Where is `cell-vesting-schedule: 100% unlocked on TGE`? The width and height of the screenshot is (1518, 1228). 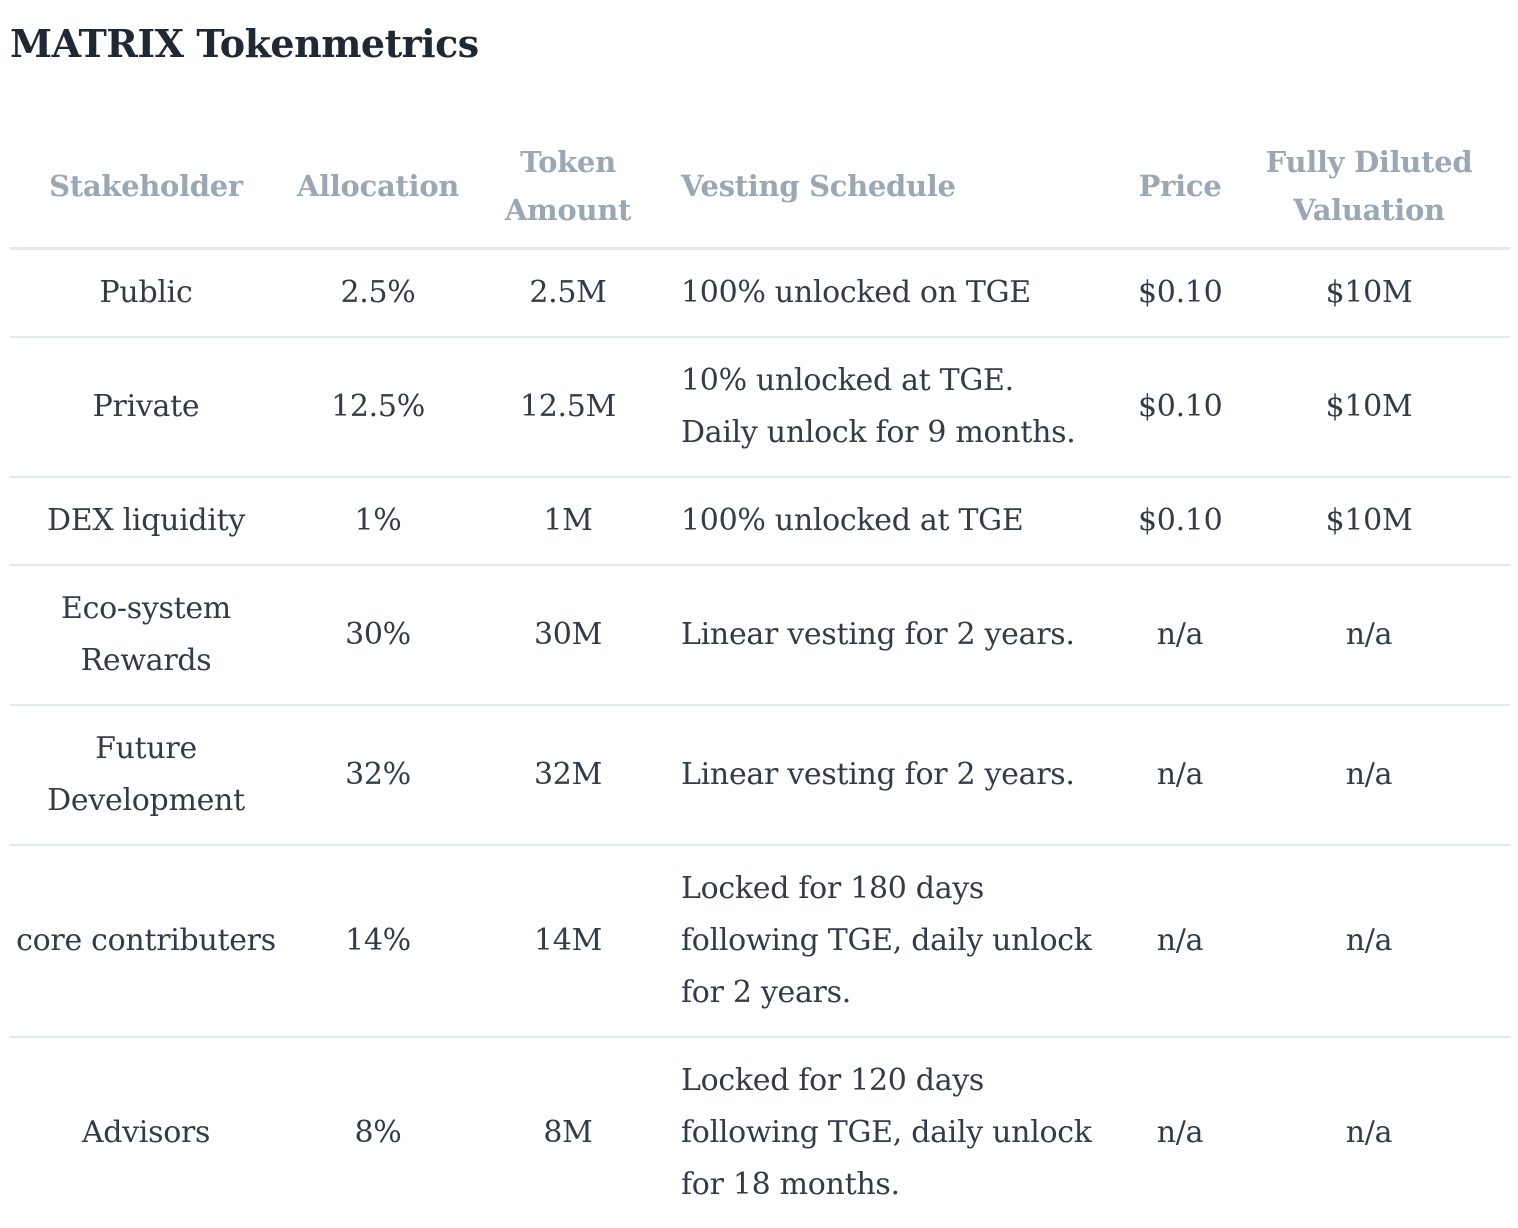
cell-vesting-schedule: 100% unlocked on TGE is located at coordinates (897, 293).